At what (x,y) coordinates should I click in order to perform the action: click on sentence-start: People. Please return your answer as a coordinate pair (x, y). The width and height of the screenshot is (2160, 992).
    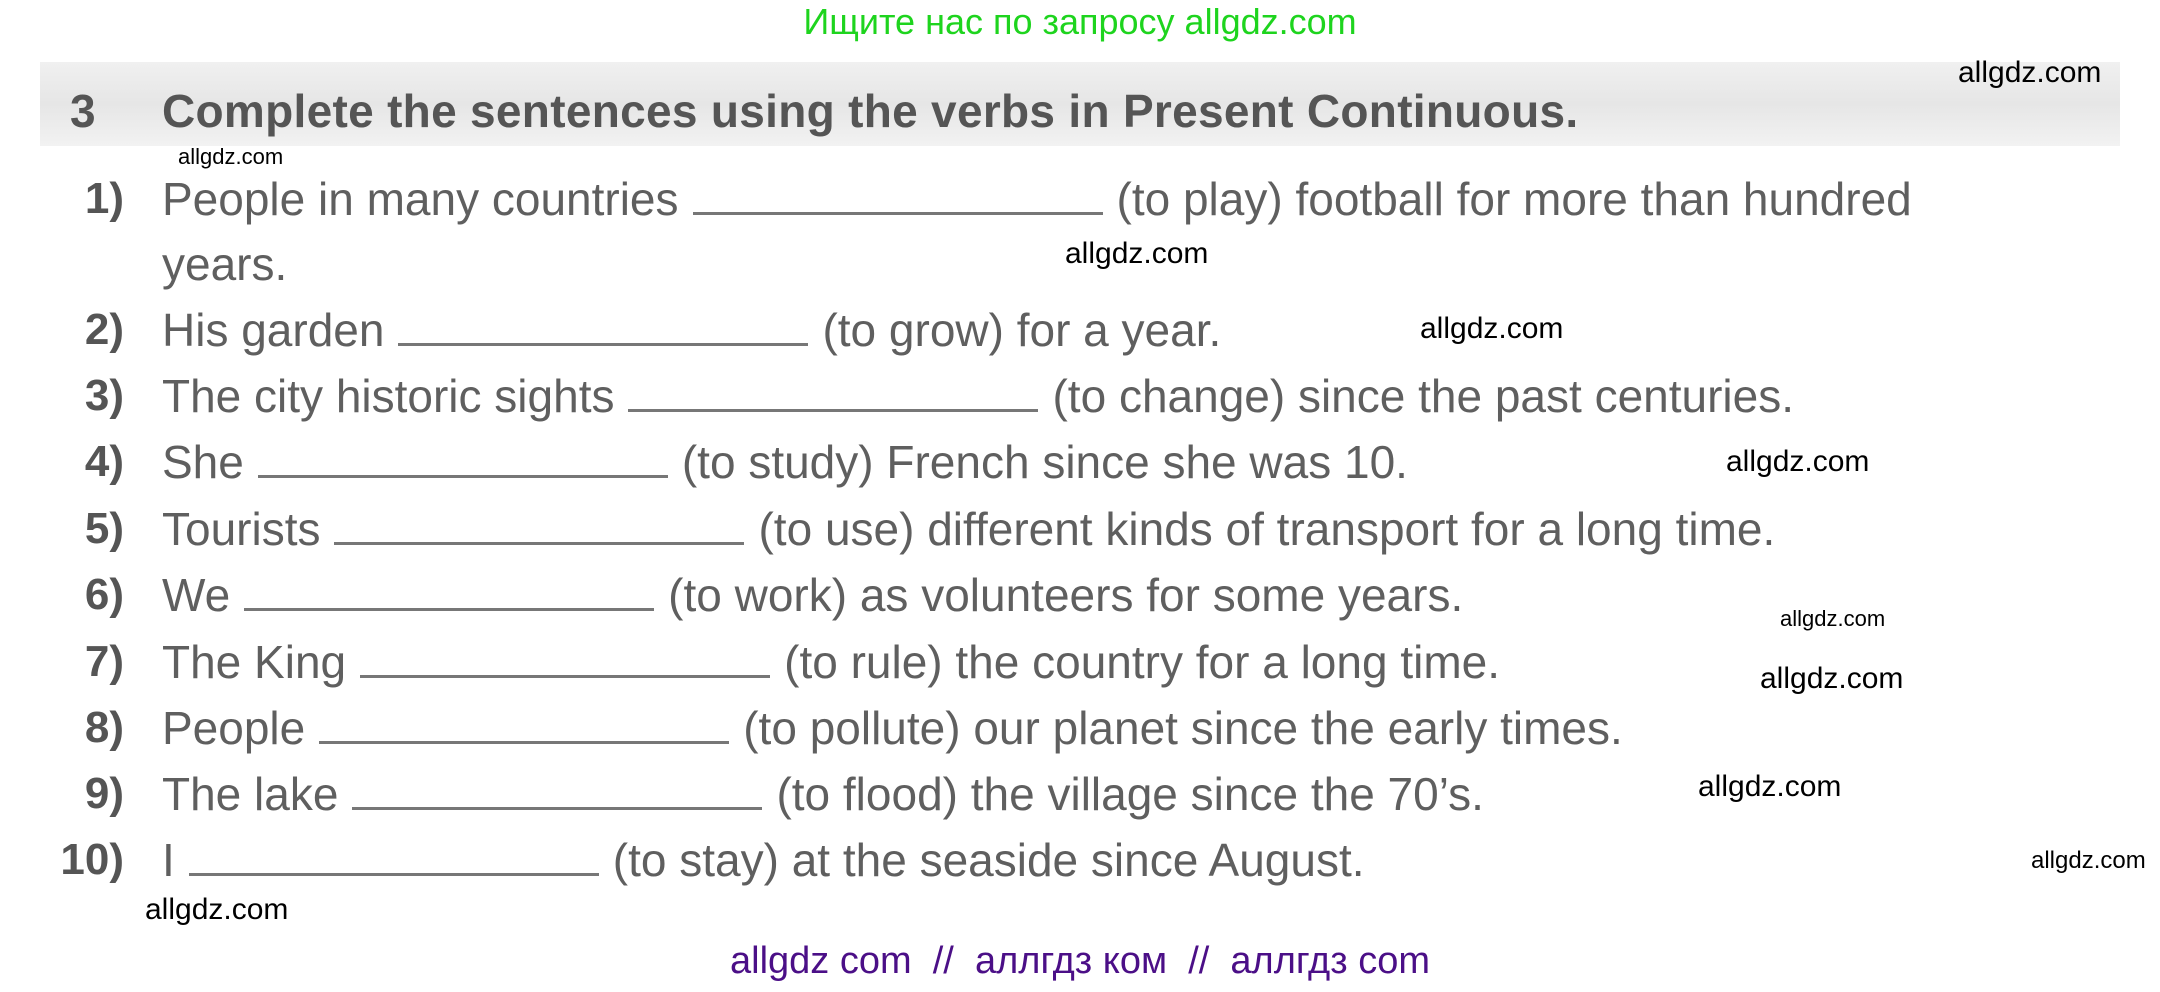
    Looking at the image, I should click on (234, 728).